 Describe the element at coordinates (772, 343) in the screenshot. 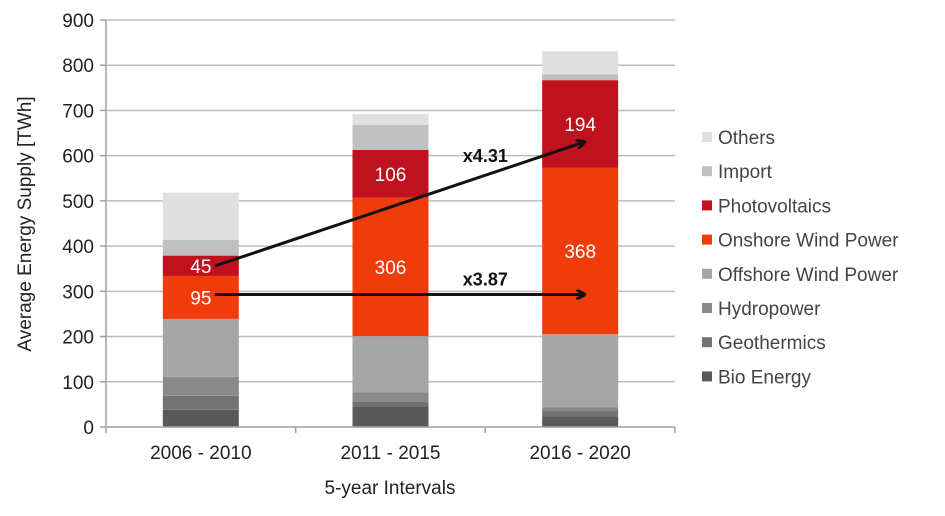

I see `legend-label: Geothermics` at that location.